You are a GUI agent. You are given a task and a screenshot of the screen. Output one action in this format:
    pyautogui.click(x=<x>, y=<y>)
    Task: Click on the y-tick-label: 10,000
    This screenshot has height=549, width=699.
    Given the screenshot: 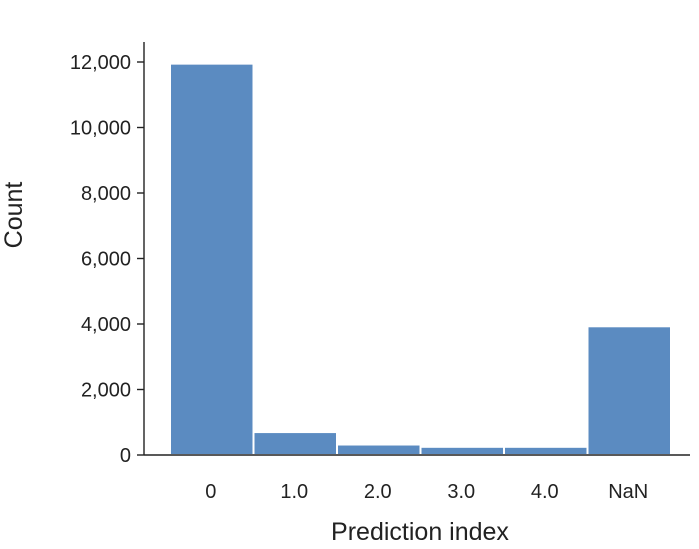 What is the action you would take?
    pyautogui.click(x=100, y=129)
    